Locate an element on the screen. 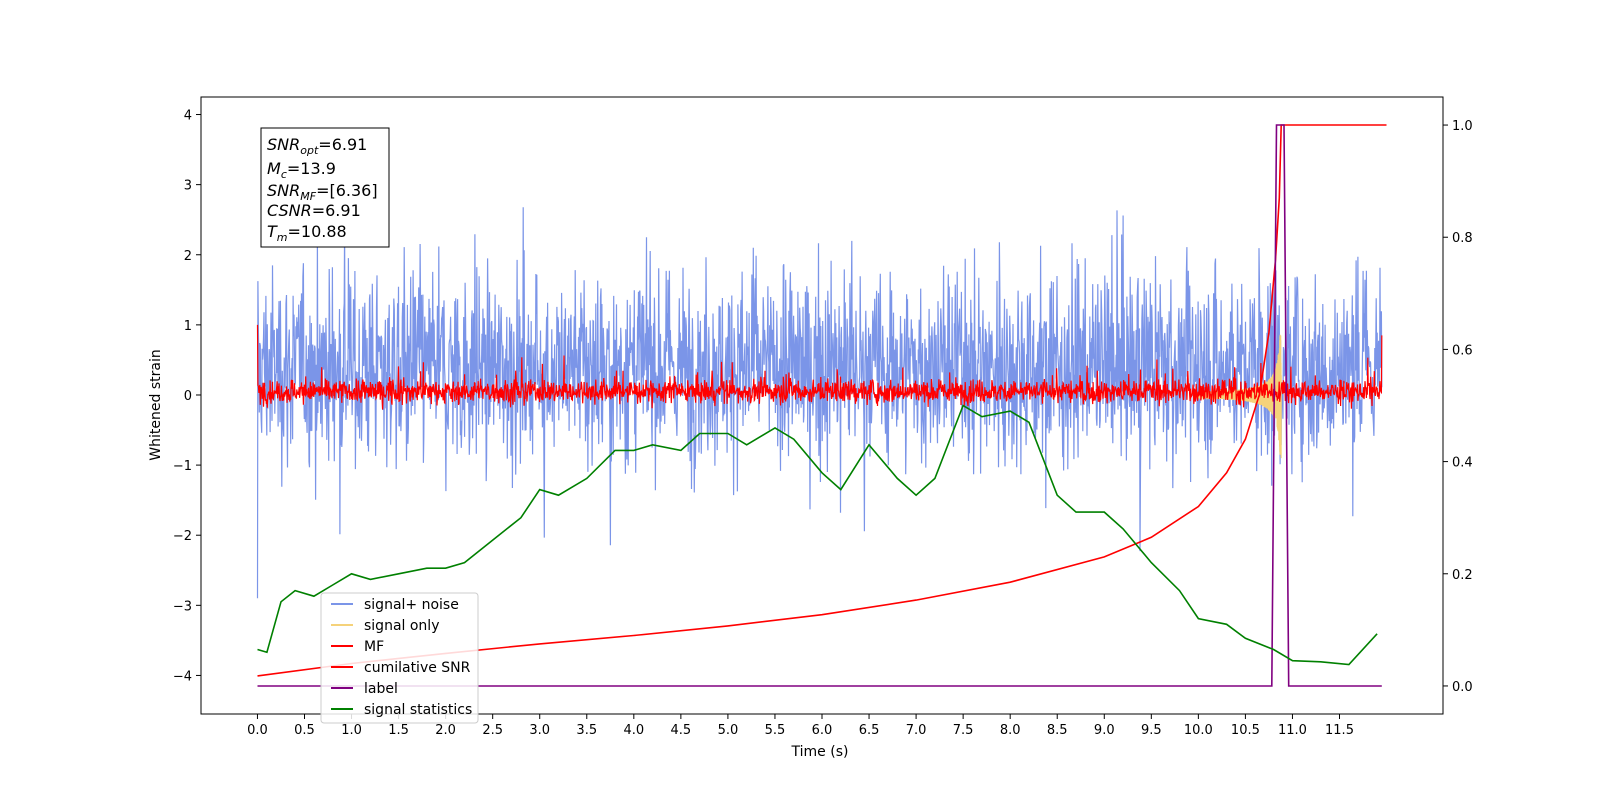 The height and width of the screenshot is (800, 1600). y-tick-label: −3 is located at coordinates (182, 606).